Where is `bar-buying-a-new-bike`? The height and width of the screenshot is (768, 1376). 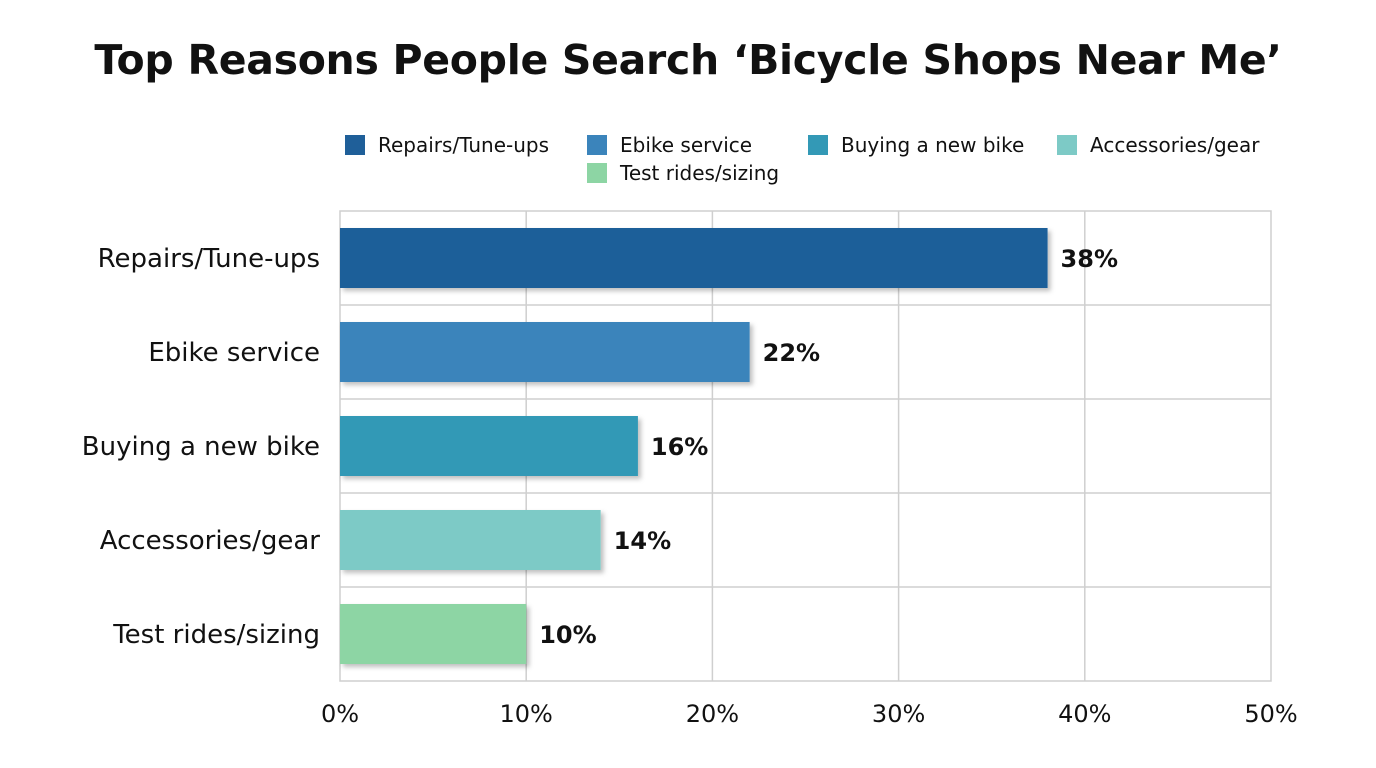
bar-buying-a-new-bike is located at coordinates (489, 446).